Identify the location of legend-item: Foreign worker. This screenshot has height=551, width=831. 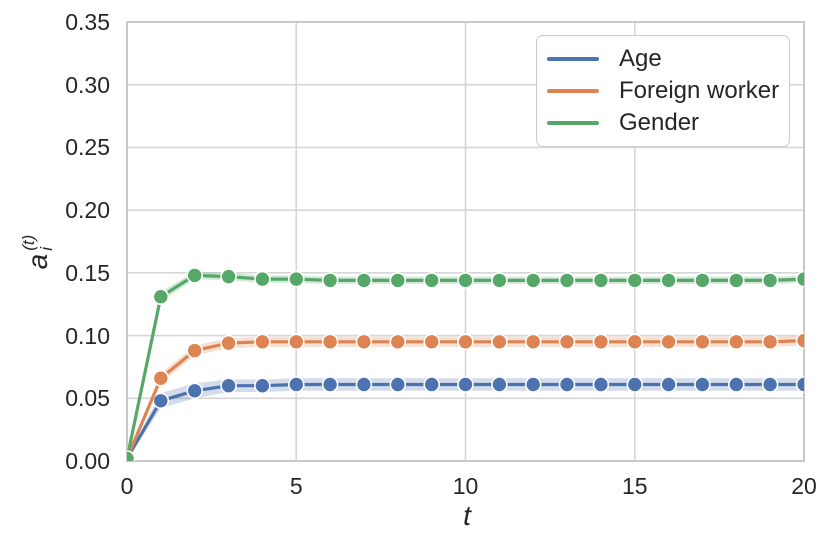
(663, 91).